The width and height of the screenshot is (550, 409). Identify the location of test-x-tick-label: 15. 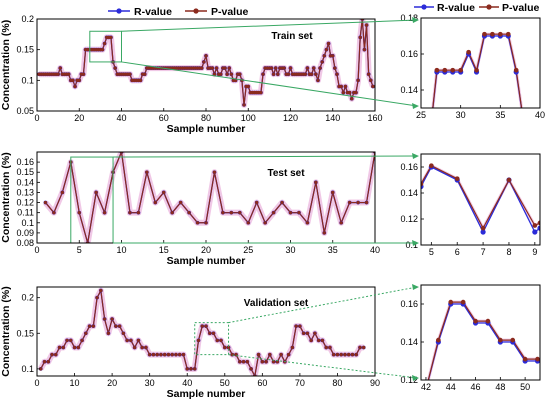
(164, 250).